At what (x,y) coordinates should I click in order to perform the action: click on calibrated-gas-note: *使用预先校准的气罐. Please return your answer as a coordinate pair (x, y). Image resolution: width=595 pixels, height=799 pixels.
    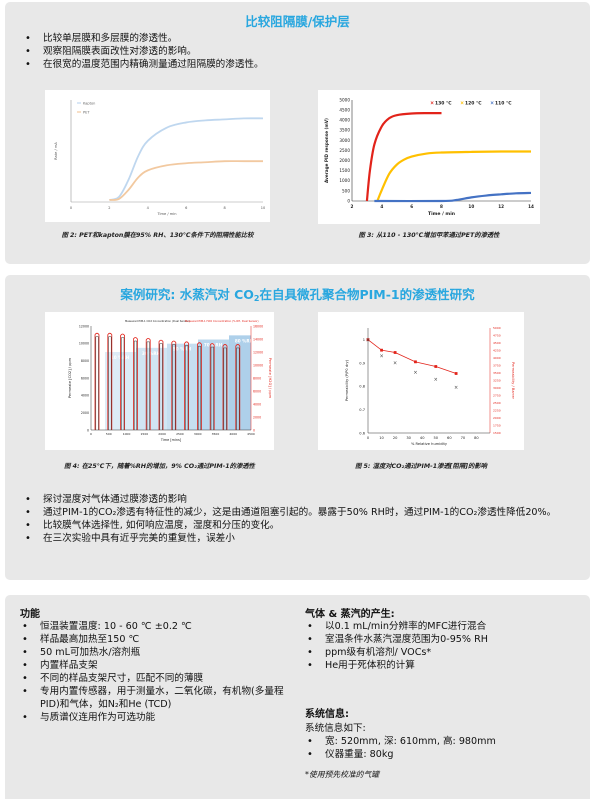
    Looking at the image, I should click on (342, 774).